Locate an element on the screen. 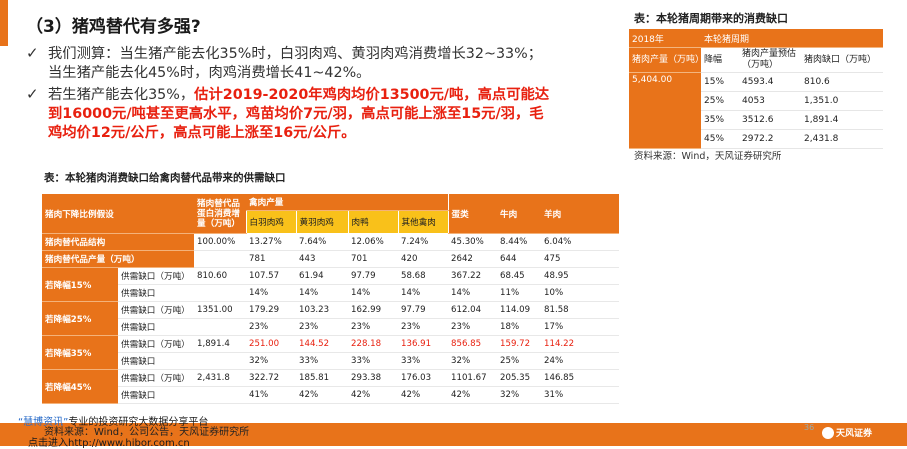 Image resolution: width=907 pixels, height=449 pixels. mt-header-mutton: 羊肉 is located at coordinates (580, 214).